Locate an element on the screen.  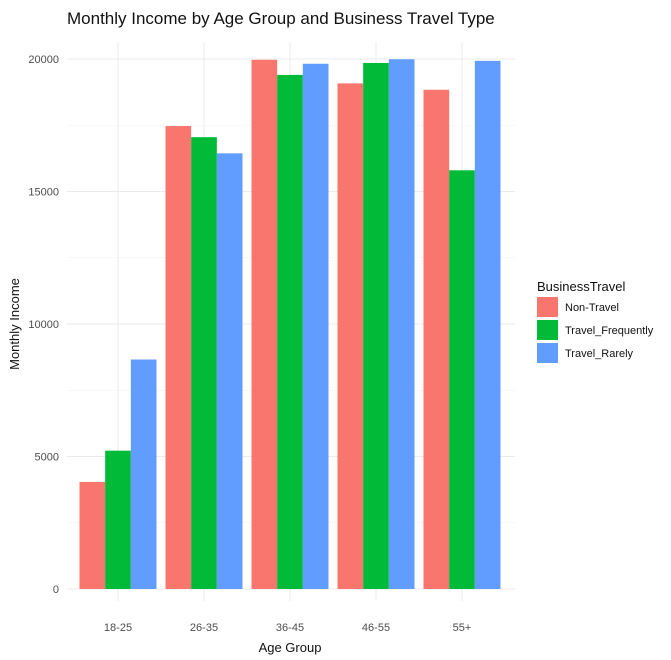
x-axis-ticks: 18-25 26-35 36-45 46-55 55+ is located at coordinates (287, 628).